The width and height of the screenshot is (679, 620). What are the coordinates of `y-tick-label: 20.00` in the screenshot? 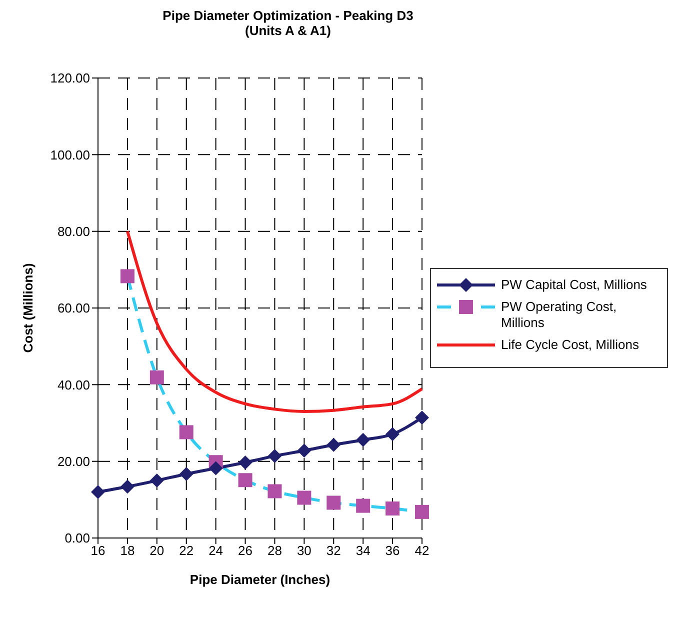 It's located at (73, 461).